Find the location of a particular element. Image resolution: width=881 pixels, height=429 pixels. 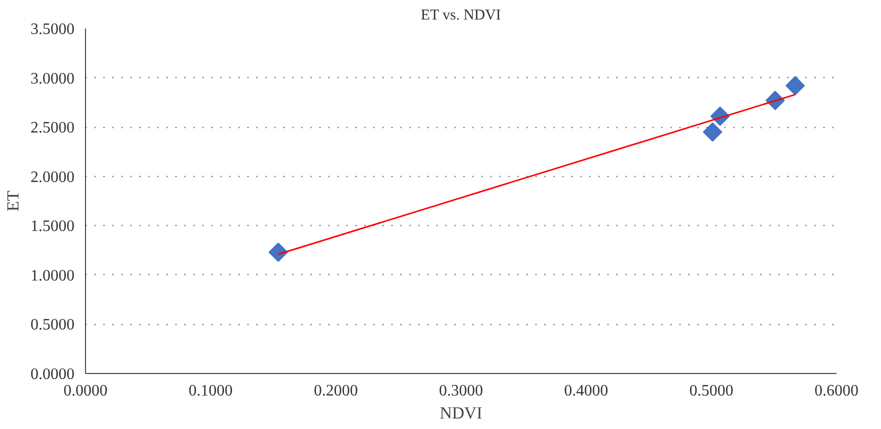

x-tick-label: 0.1000 is located at coordinates (210, 391).